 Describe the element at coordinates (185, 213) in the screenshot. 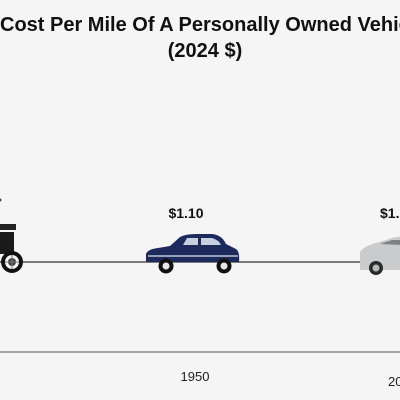

I see `value-label-1950: $1.10` at that location.